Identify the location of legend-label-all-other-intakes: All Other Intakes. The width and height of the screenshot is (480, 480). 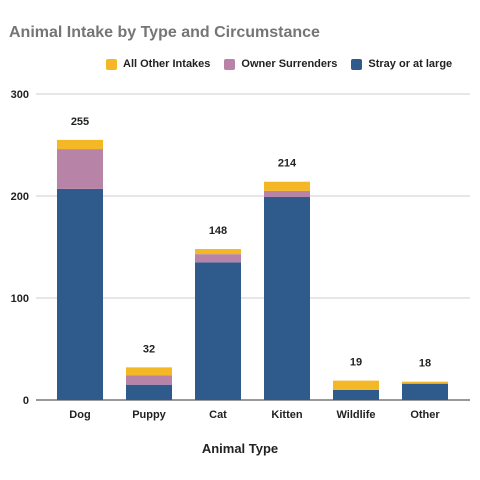
(167, 64).